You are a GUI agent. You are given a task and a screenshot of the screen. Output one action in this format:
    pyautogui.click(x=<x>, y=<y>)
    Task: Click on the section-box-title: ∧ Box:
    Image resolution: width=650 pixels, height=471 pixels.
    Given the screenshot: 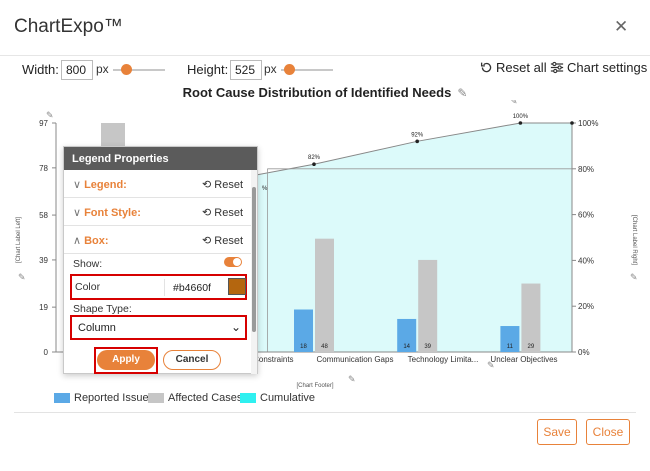 What is the action you would take?
    pyautogui.click(x=91, y=240)
    